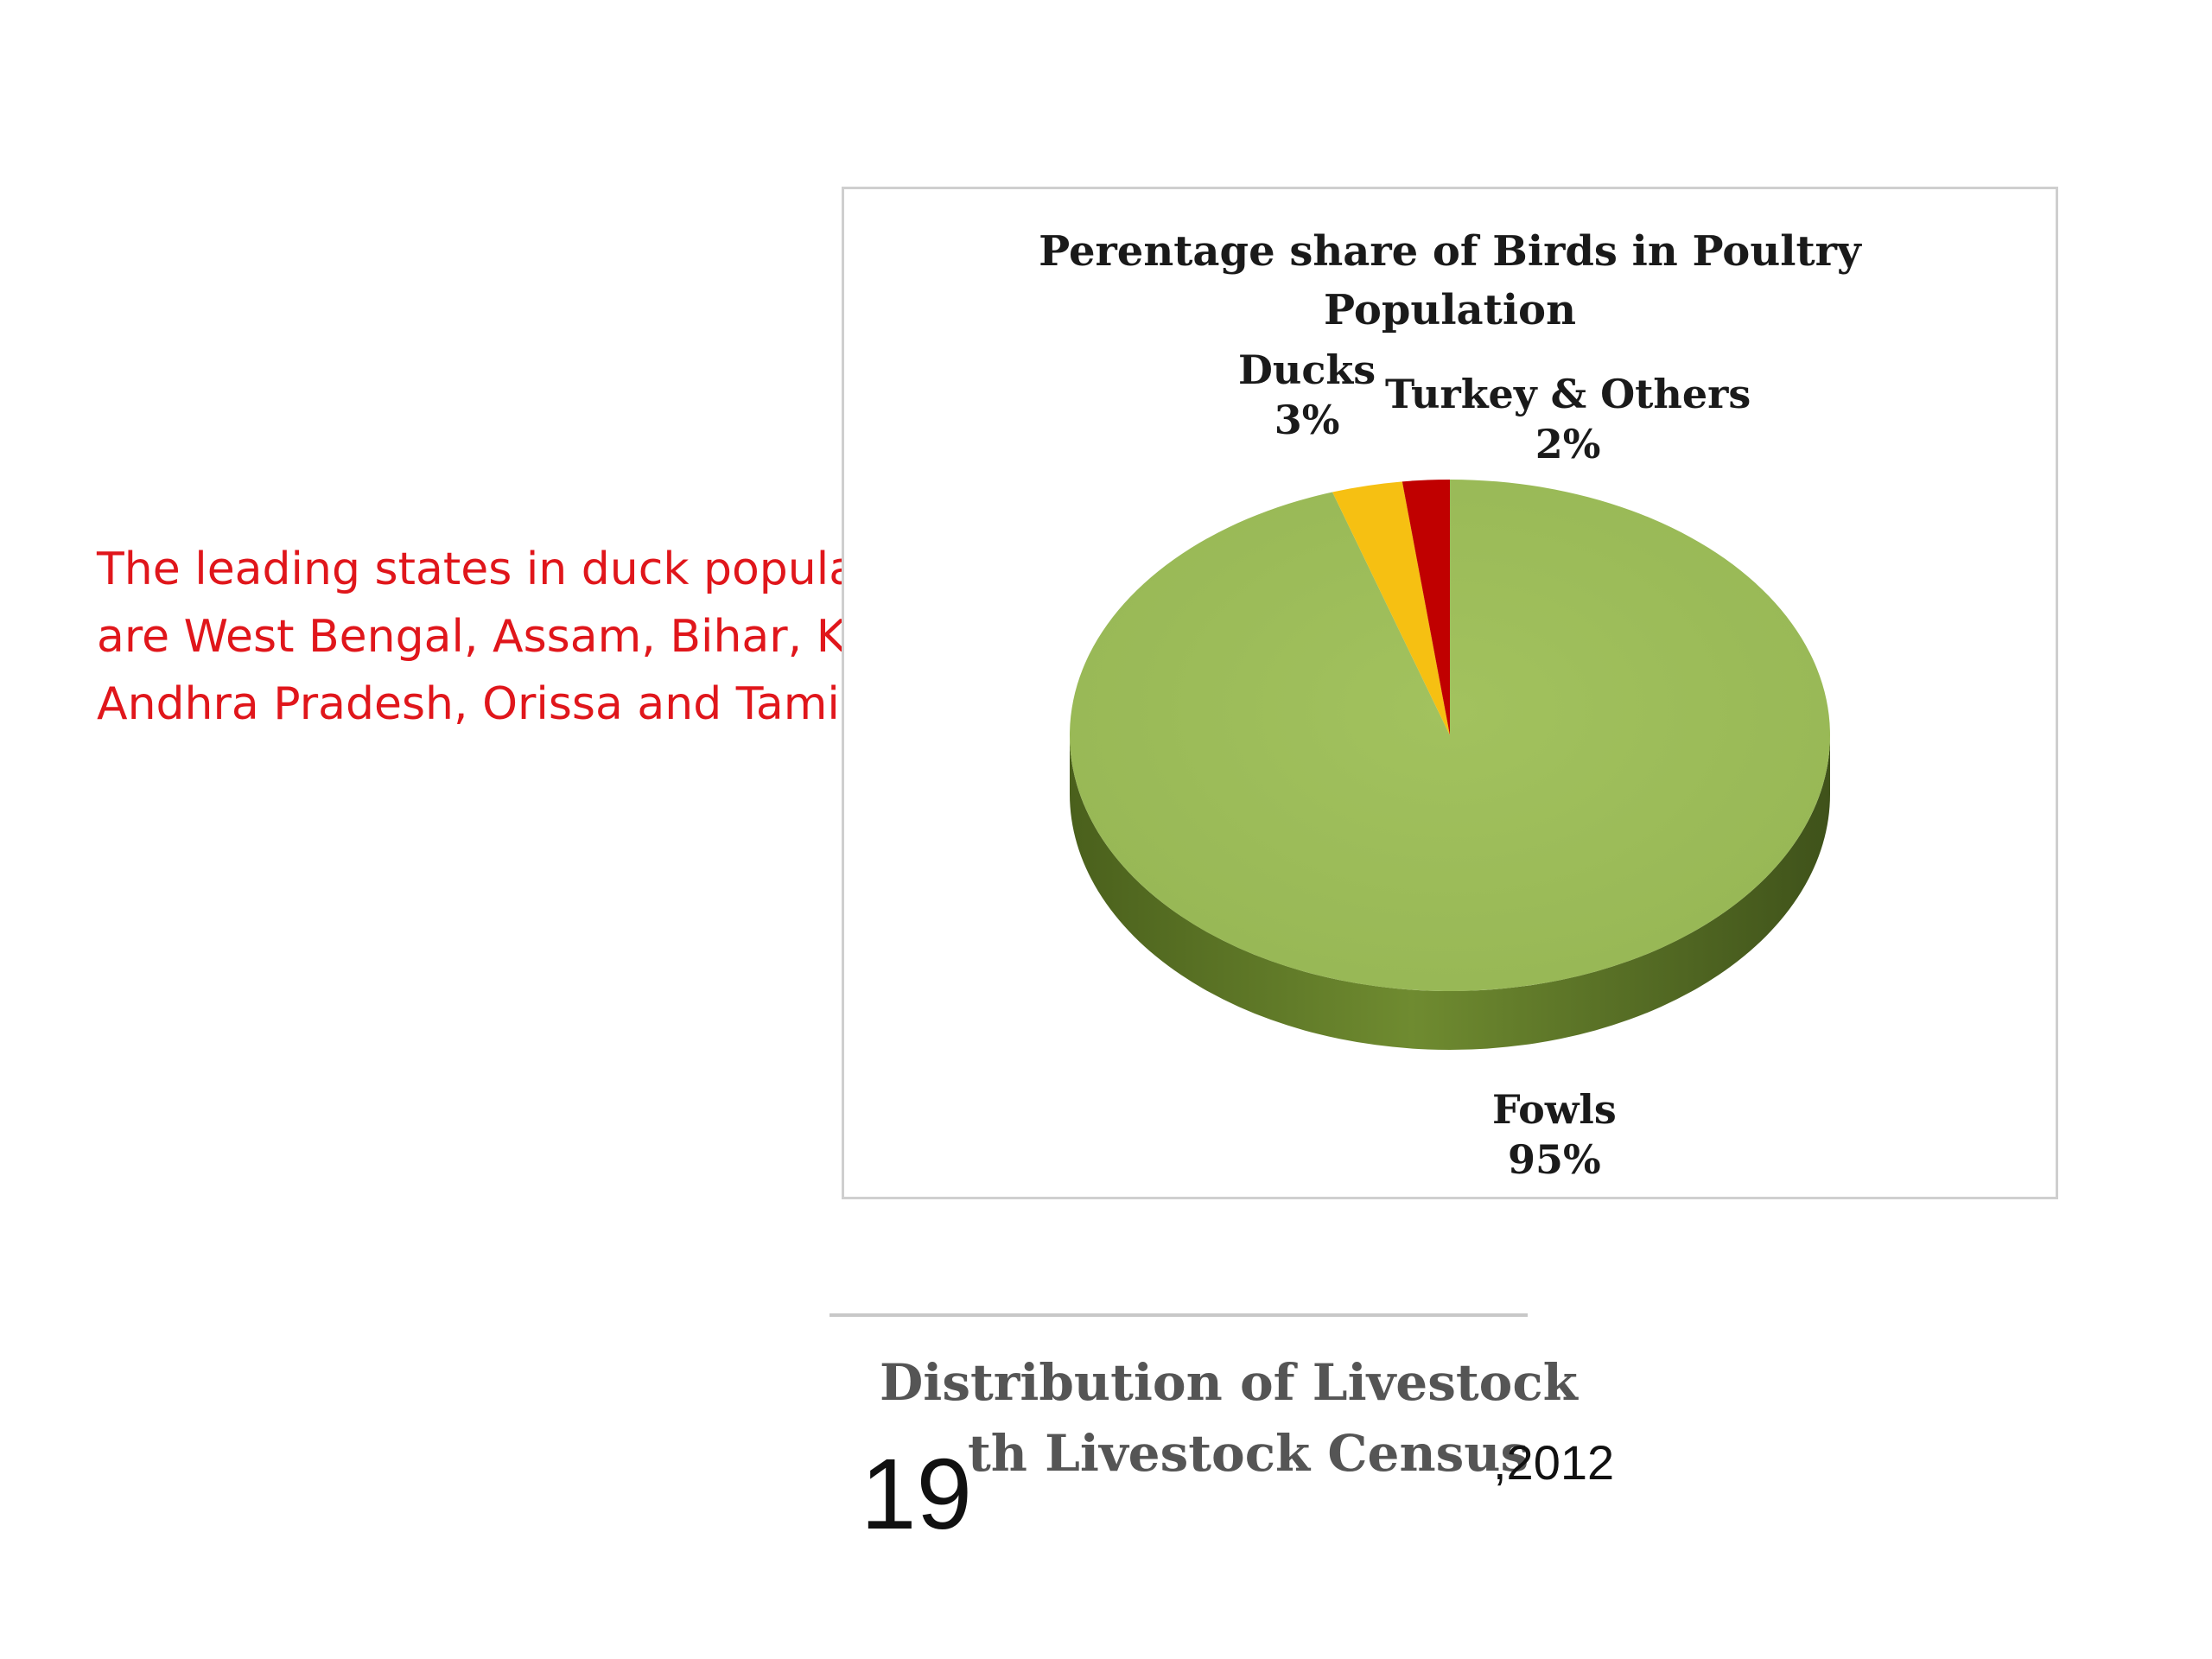 The image size is (2212, 1659). What do you see at coordinates (520, 569) in the screenshot?
I see `note-line-1: The leading states in duck population` at bounding box center [520, 569].